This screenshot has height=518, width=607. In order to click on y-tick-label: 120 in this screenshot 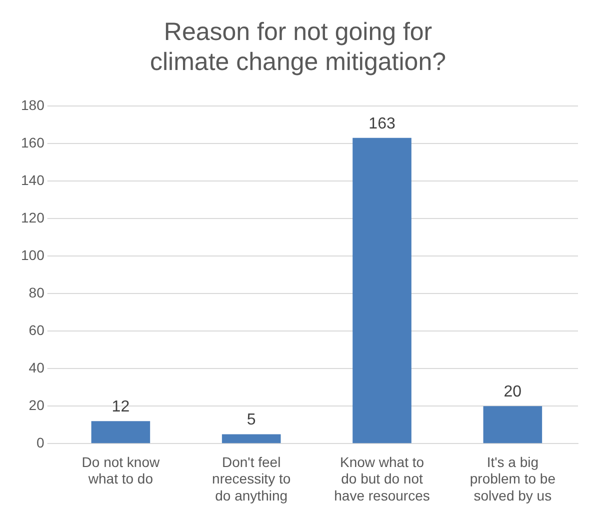, I will do `click(33, 217)`.